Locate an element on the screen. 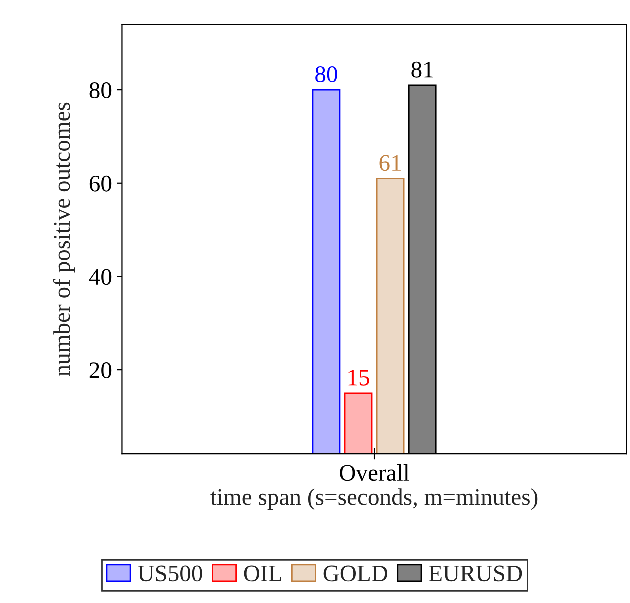 This screenshot has height=603, width=630. y-tick-label: 20 is located at coordinates (101, 370).